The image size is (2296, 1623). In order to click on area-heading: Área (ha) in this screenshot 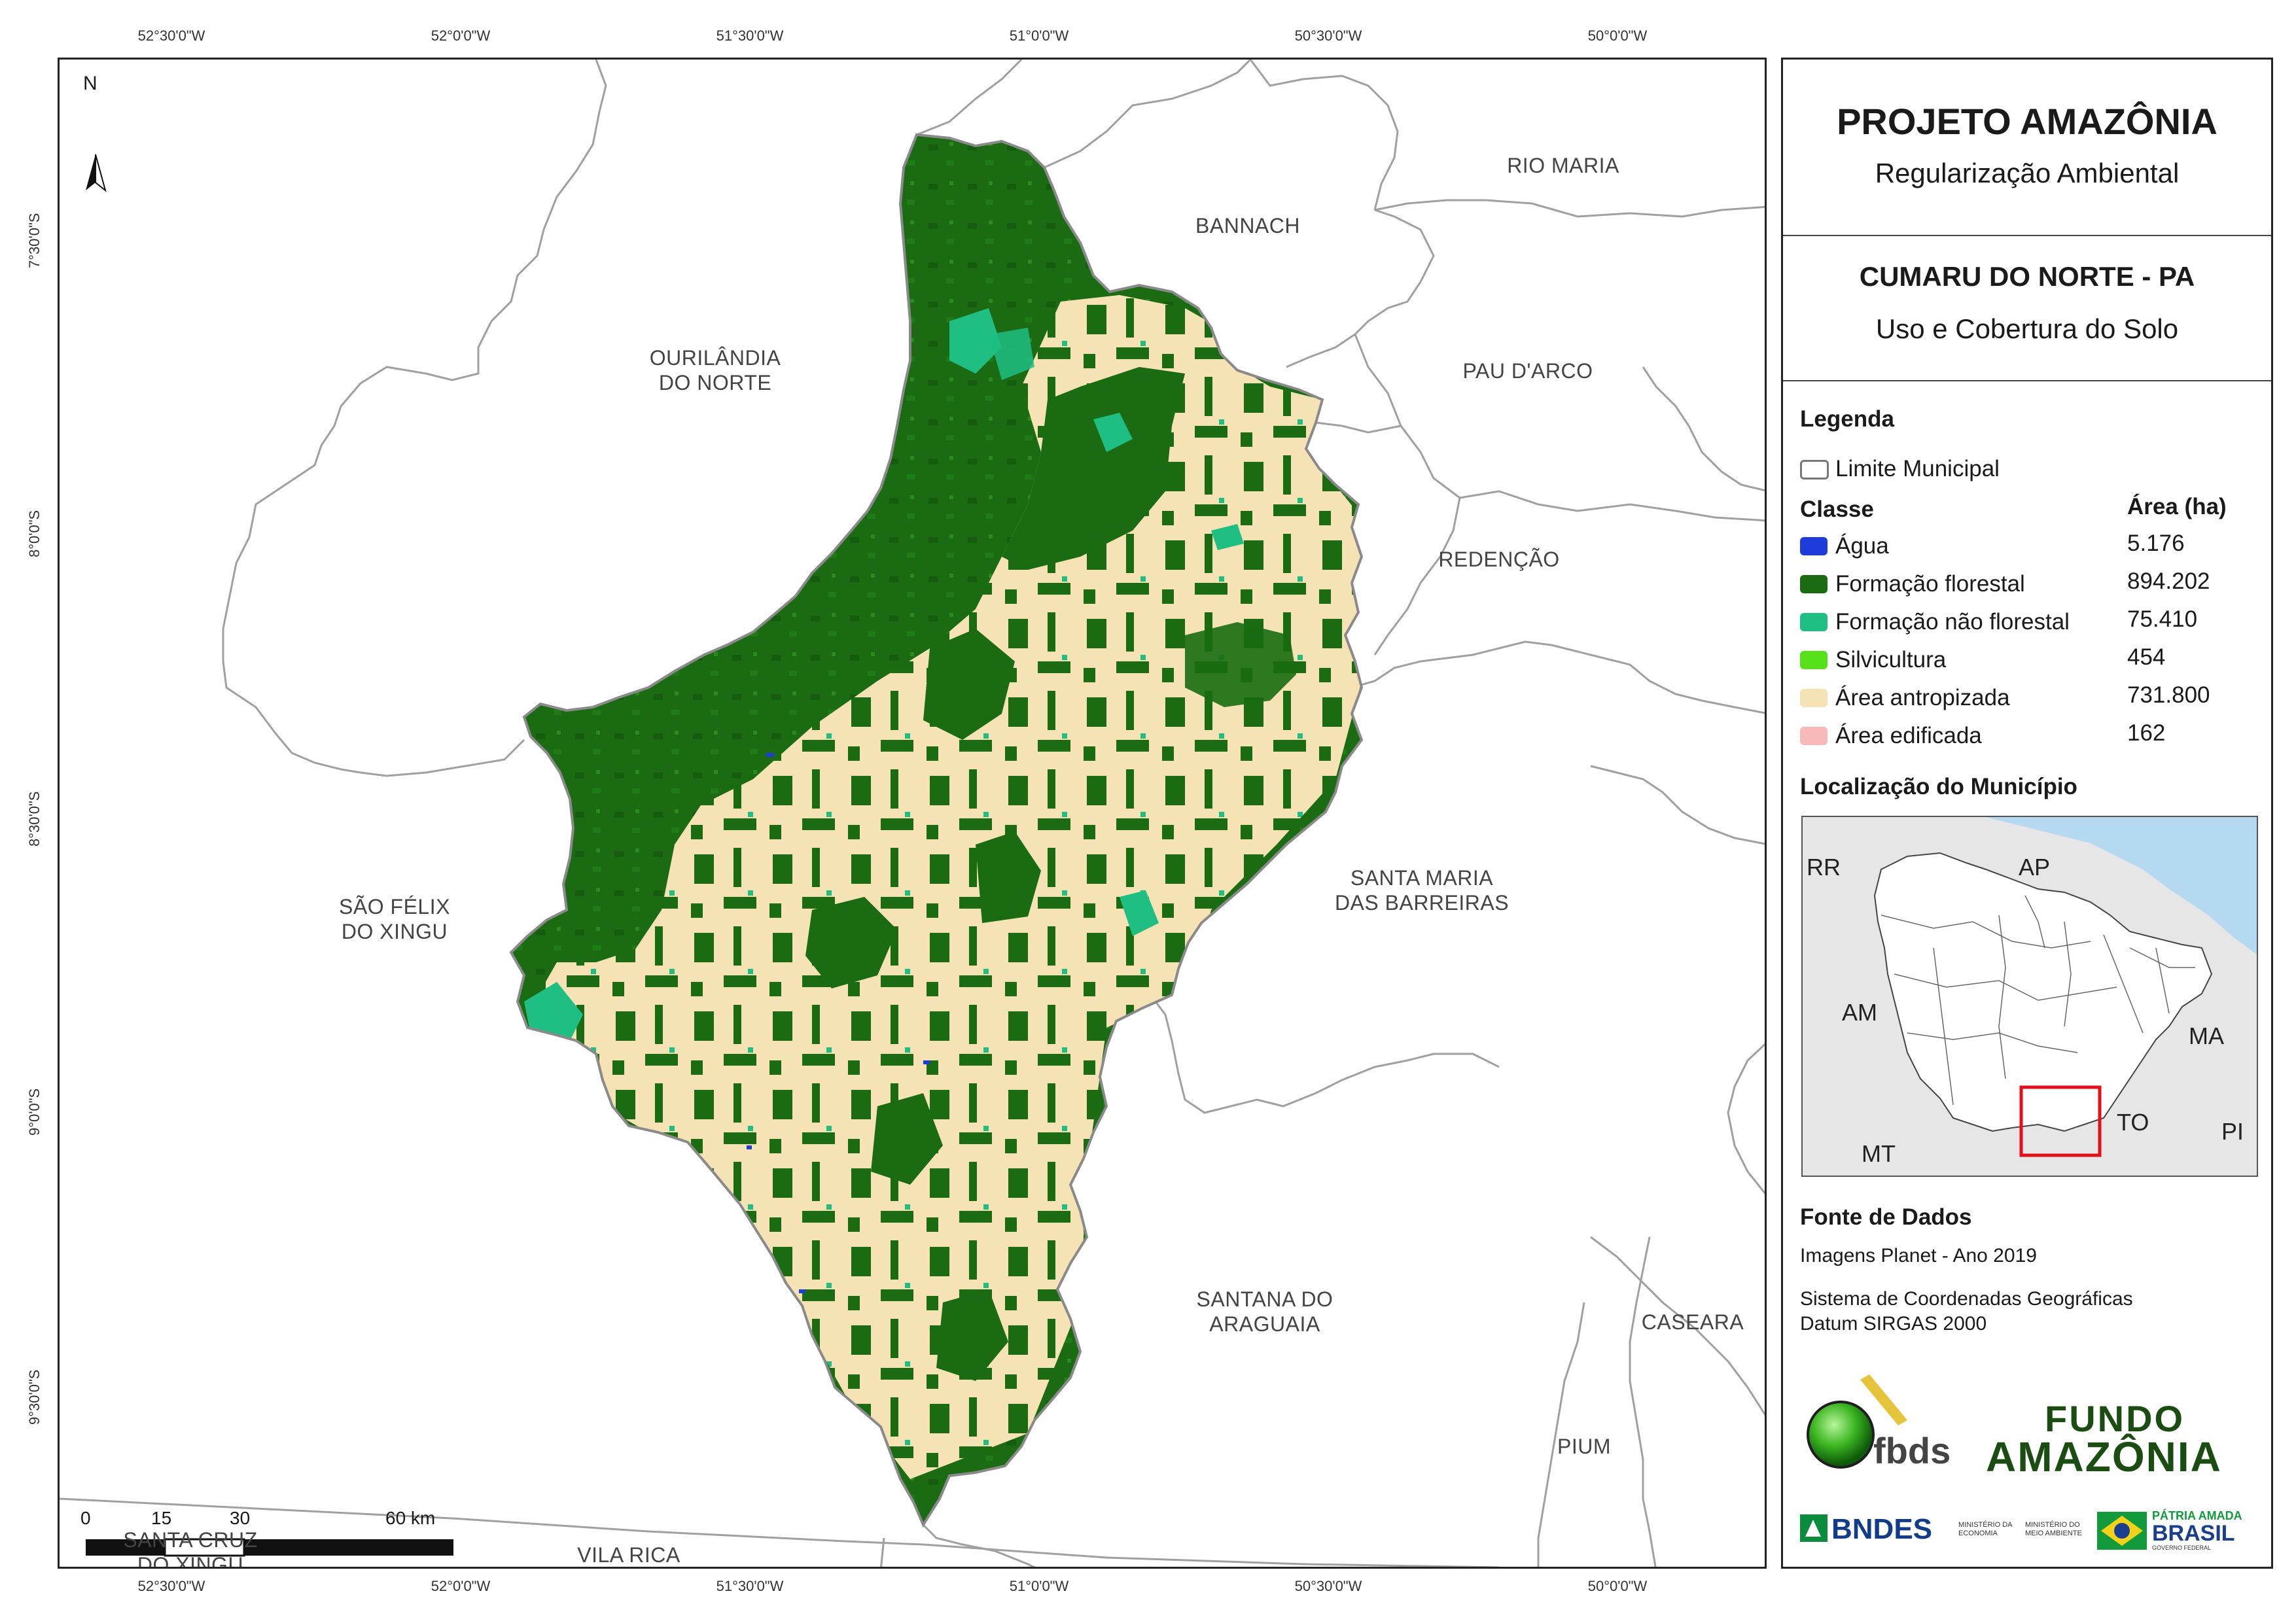, I will do `click(2177, 507)`.